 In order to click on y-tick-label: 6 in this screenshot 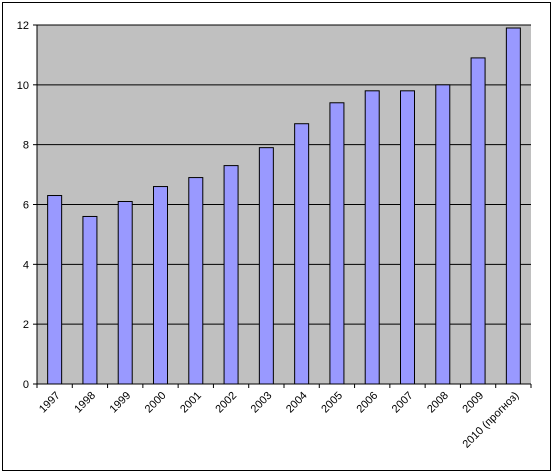, I will do `click(26, 206)`.